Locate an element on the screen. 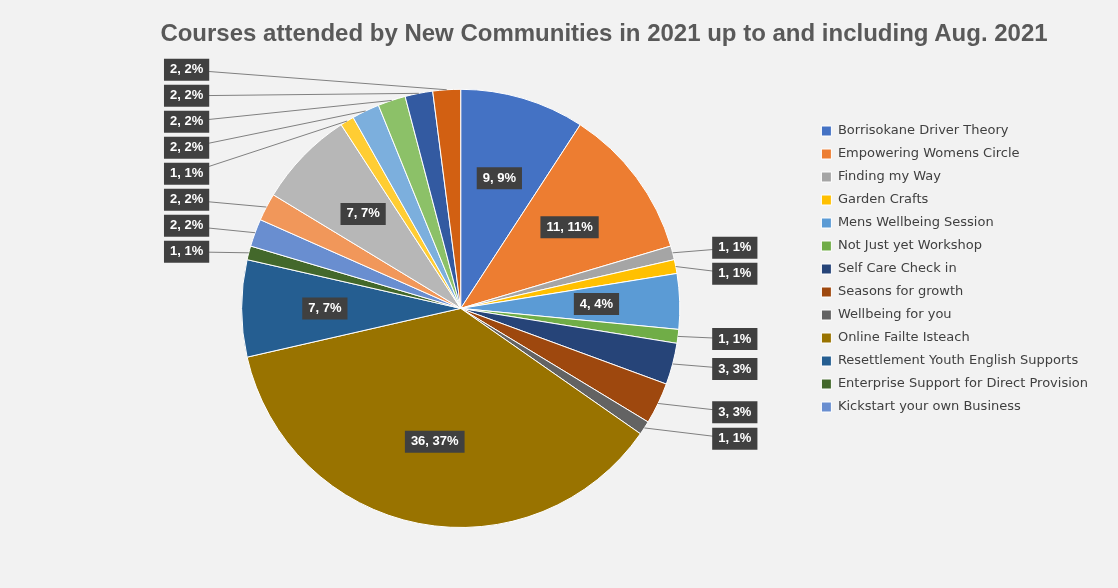 The image size is (1118, 588). data-label: 4, 4% is located at coordinates (596, 303).